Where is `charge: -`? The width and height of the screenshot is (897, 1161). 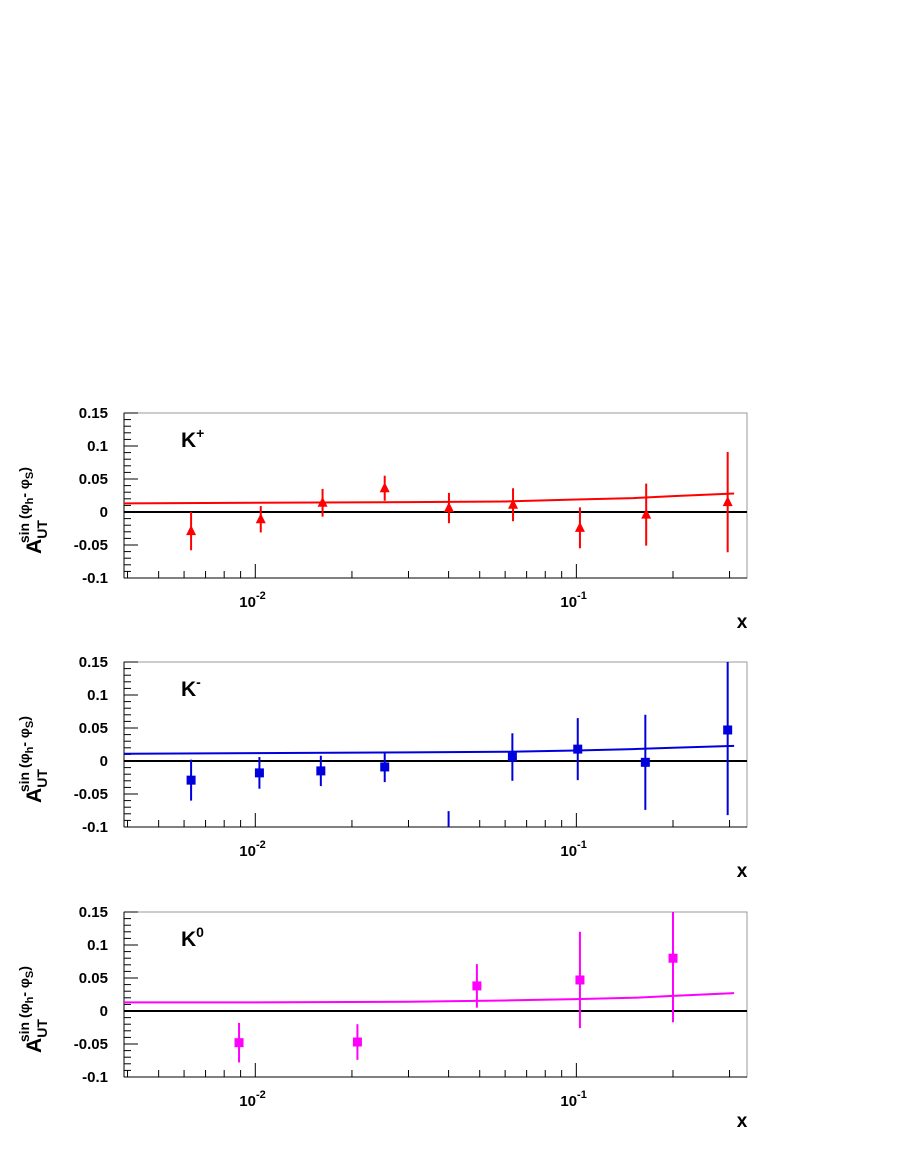
charge: - is located at coordinates (198, 682).